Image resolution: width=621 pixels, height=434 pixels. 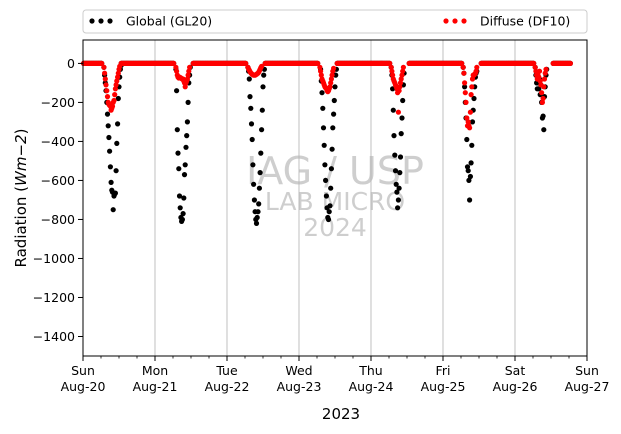 I want to click on x-tick-label-date: Aug-23, so click(x=299, y=386).